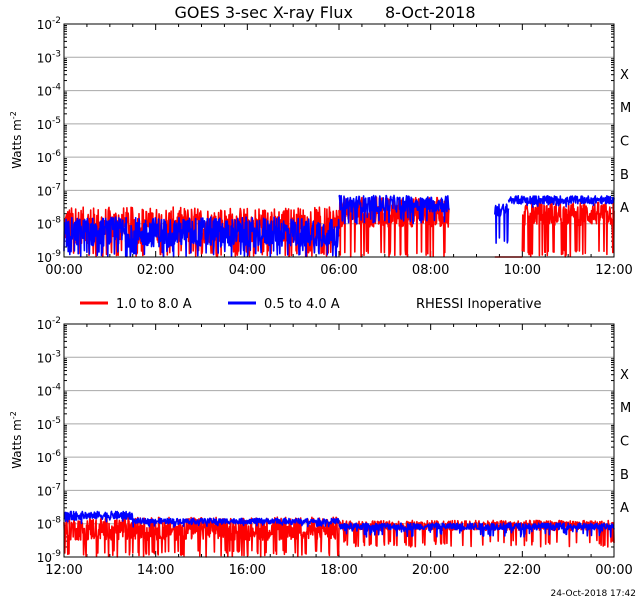 This screenshot has width=640, height=600. I want to click on flare-class-labels-bottom: X M C B A, so click(625, 442).